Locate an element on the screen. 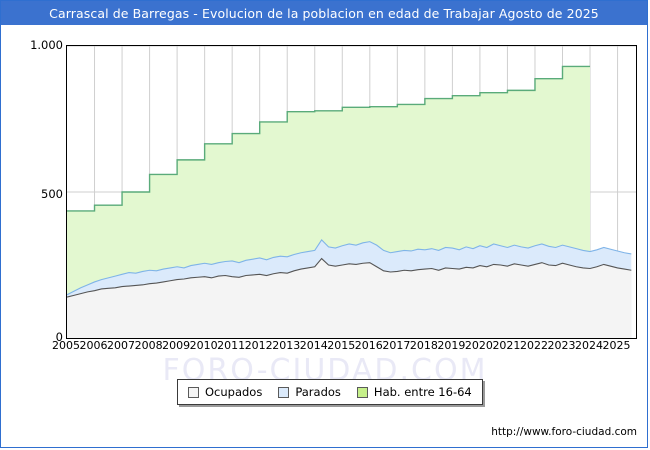  y-tick-1000: 1.000 is located at coordinates (46, 45).